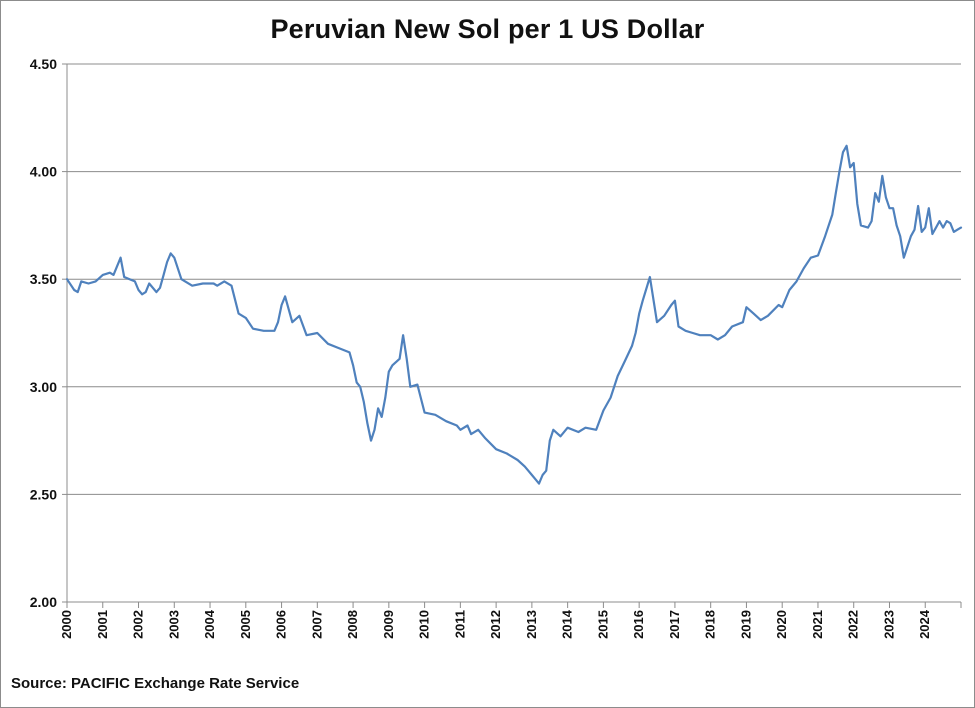 The width and height of the screenshot is (975, 708). I want to click on x-tick-label: 2023, so click(888, 624).